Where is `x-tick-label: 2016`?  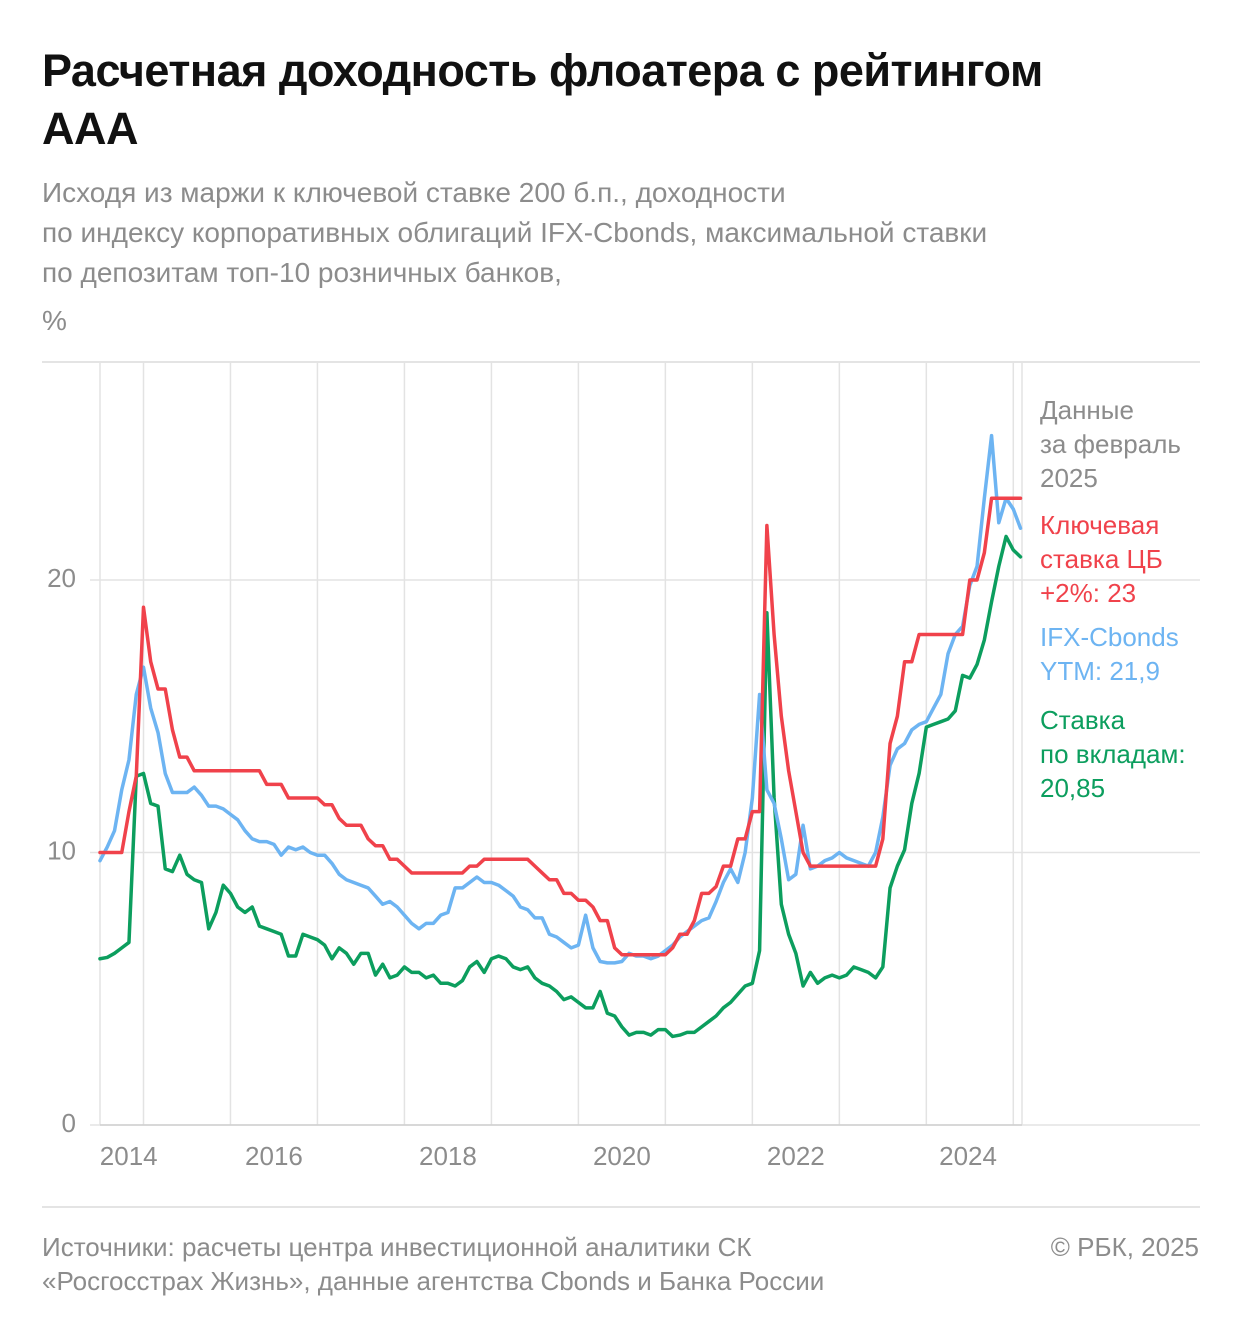
x-tick-label: 2016 is located at coordinates (274, 1156).